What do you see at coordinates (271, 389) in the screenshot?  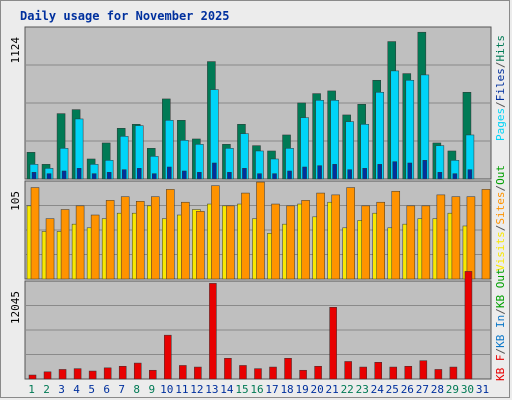 I see `x-tick-label-day-17: 17` at bounding box center [271, 389].